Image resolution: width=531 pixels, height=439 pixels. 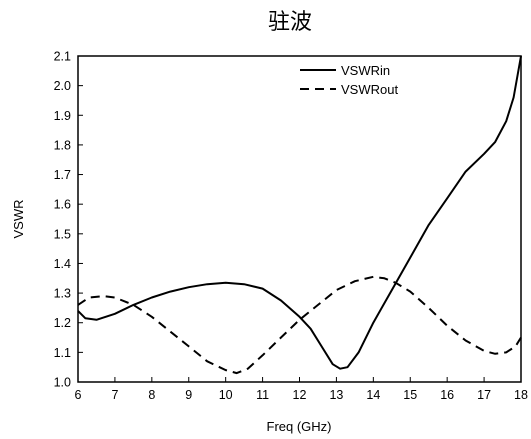 I want to click on x-tick-label: 11, so click(x=262, y=395).